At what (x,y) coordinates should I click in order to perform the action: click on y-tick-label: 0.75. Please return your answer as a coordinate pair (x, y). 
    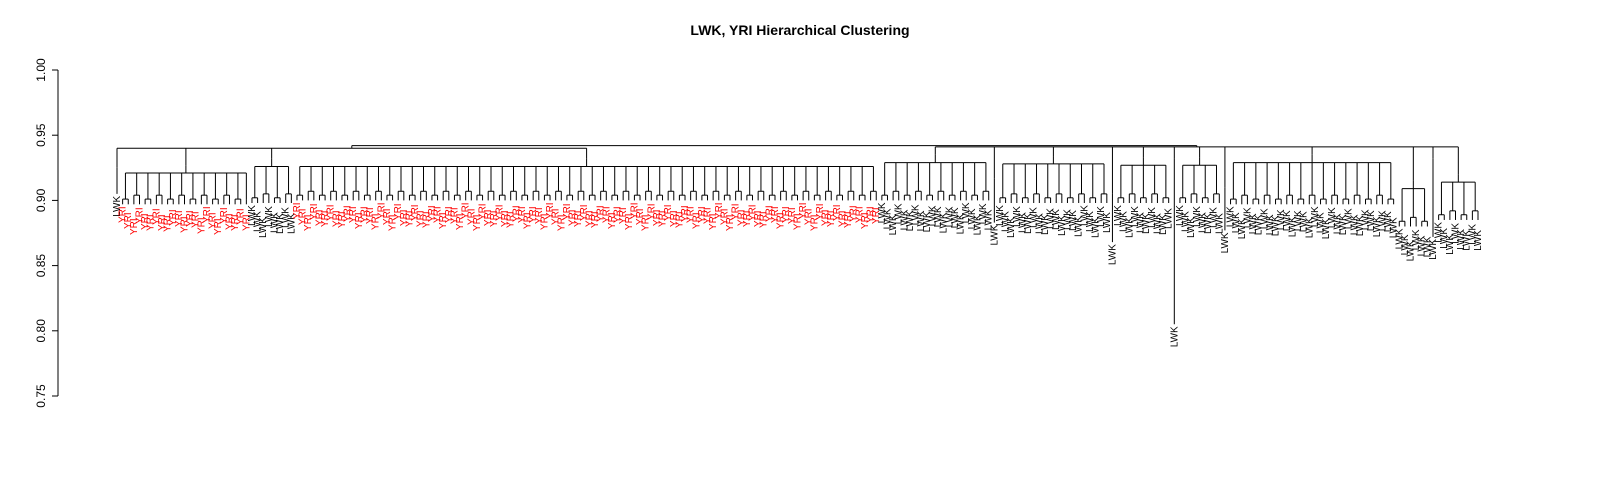
    Looking at the image, I should click on (41, 396).